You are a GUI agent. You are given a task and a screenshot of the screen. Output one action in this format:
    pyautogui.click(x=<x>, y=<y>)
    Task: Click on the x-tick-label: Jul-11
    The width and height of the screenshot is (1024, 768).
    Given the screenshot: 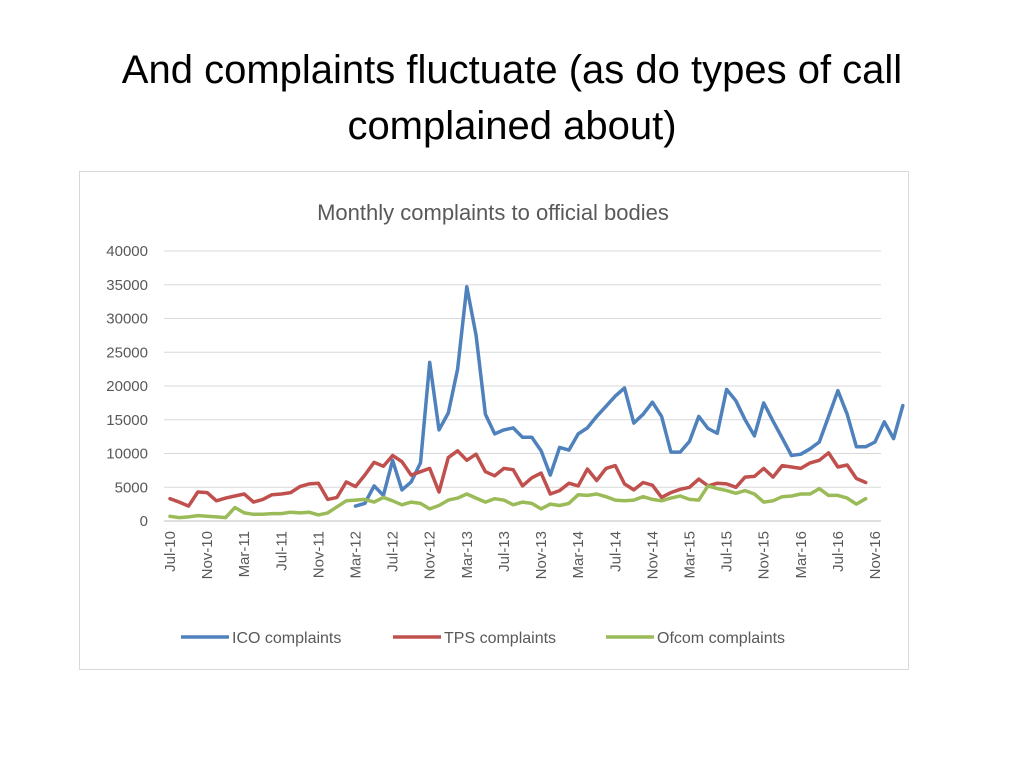 What is the action you would take?
    pyautogui.click(x=281, y=551)
    